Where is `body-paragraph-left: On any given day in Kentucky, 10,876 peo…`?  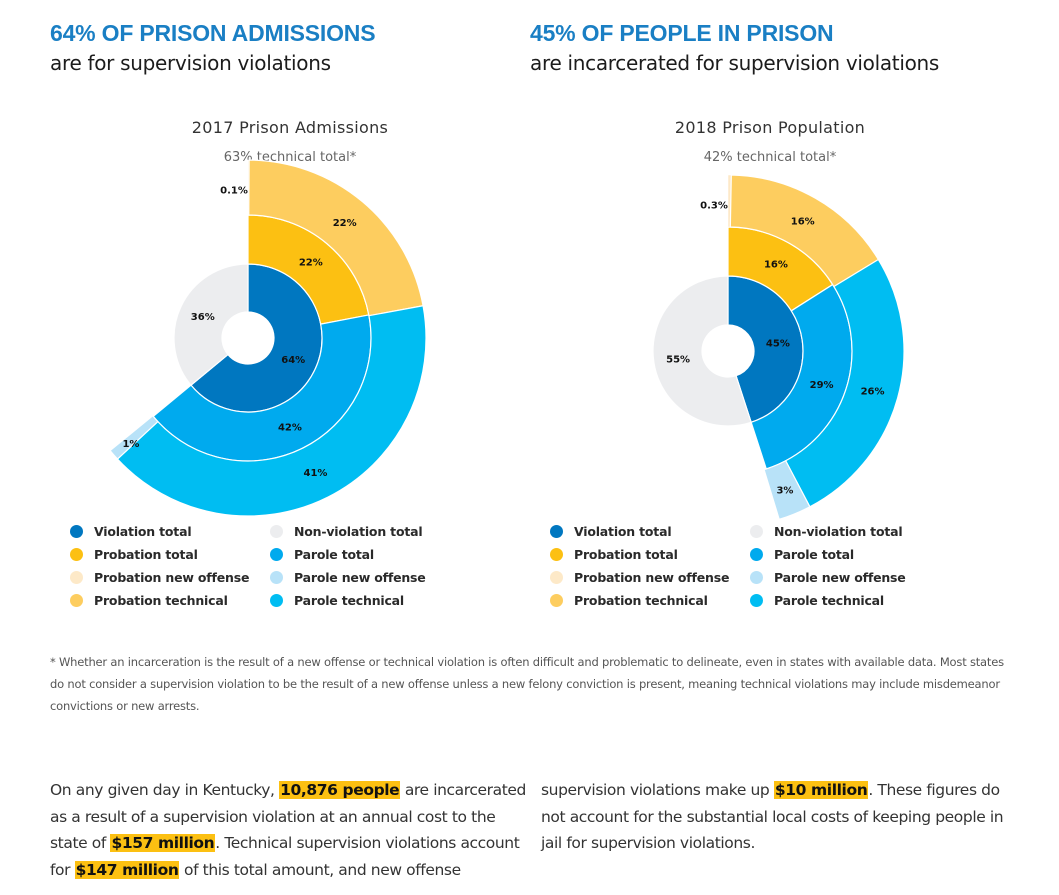
body-paragraph-left: On any given day in Kentucky, 10,876 peo… is located at coordinates (290, 830).